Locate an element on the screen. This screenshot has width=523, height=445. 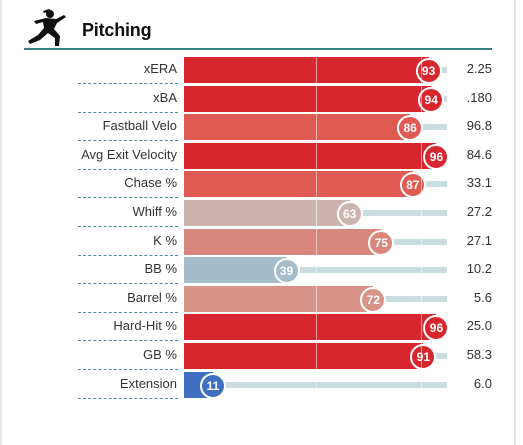
metric-row: Fastball Velo 86 96.8 is located at coordinates (258, 128).